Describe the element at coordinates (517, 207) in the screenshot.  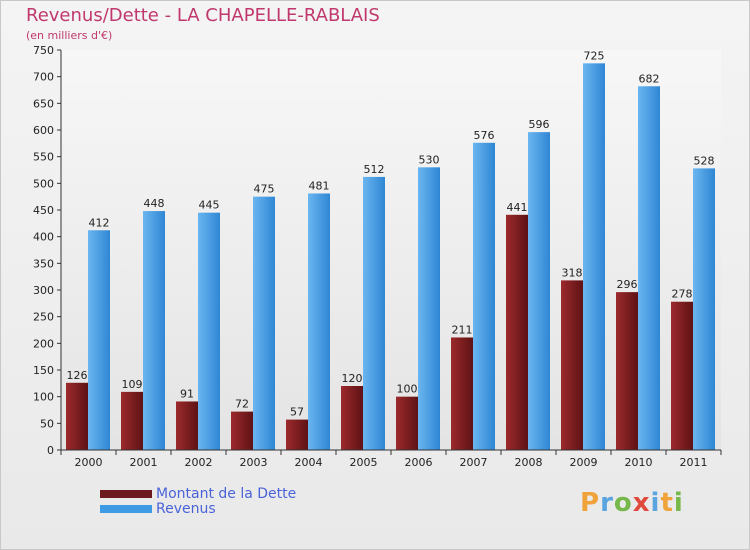
I see `value-label-debt-2008: 441` at that location.